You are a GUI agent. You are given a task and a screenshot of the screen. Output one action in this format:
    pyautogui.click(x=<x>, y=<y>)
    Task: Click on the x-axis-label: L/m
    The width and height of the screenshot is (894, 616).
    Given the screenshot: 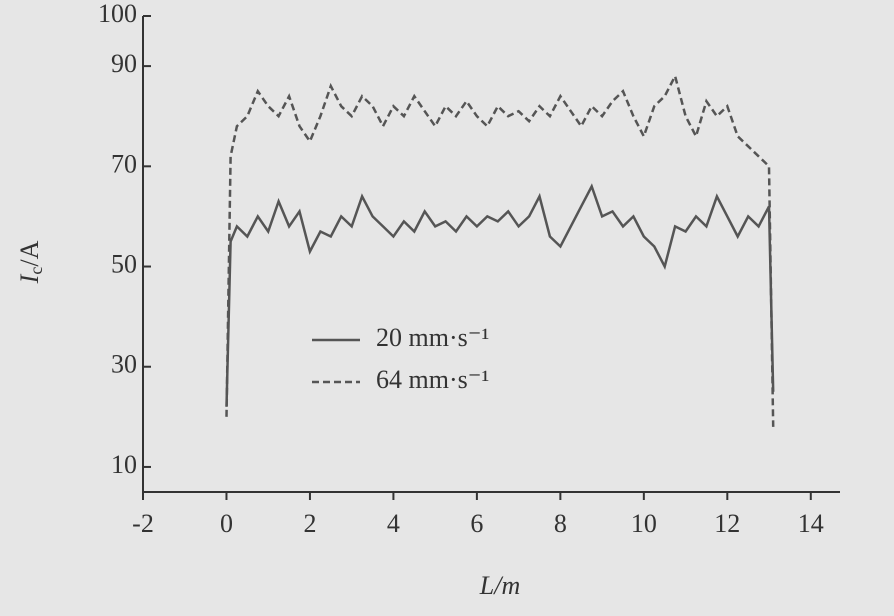 What is the action you would take?
    pyautogui.click(x=499, y=585)
    